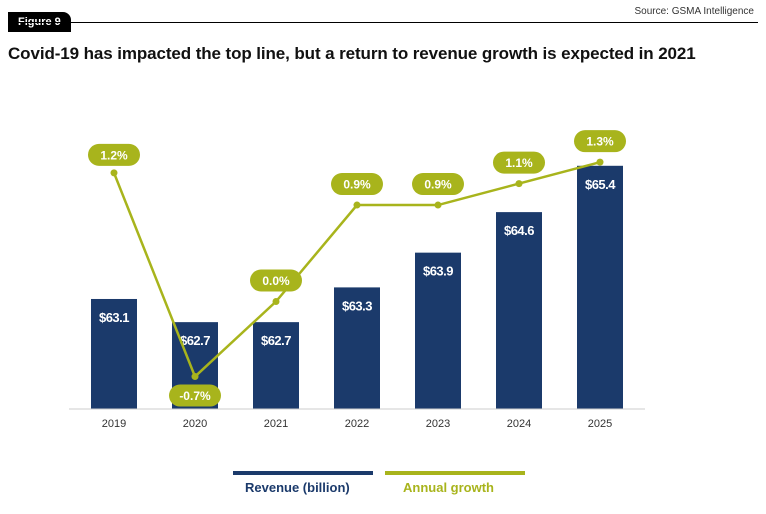 The image size is (766, 514). I want to click on revenue-label-2023: $63.9, so click(438, 271).